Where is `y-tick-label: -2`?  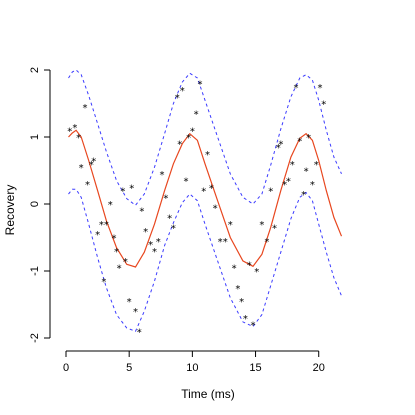 y-tick-label: -2 is located at coordinates (35, 338).